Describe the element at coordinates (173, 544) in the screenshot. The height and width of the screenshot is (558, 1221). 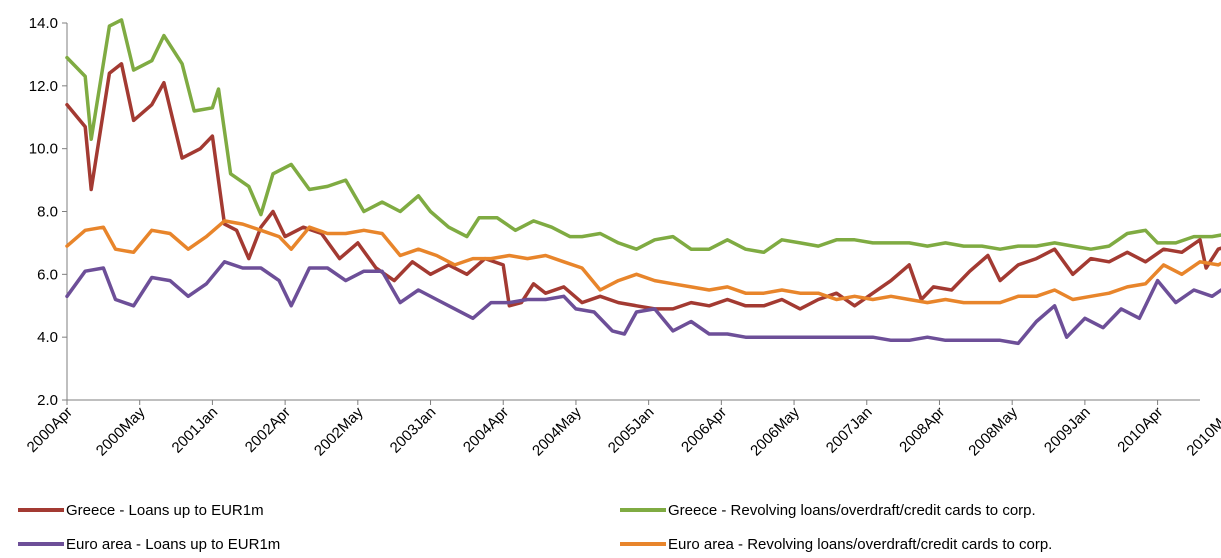
I see `legend-label: Euro area - Loans up to EUR1m` at that location.